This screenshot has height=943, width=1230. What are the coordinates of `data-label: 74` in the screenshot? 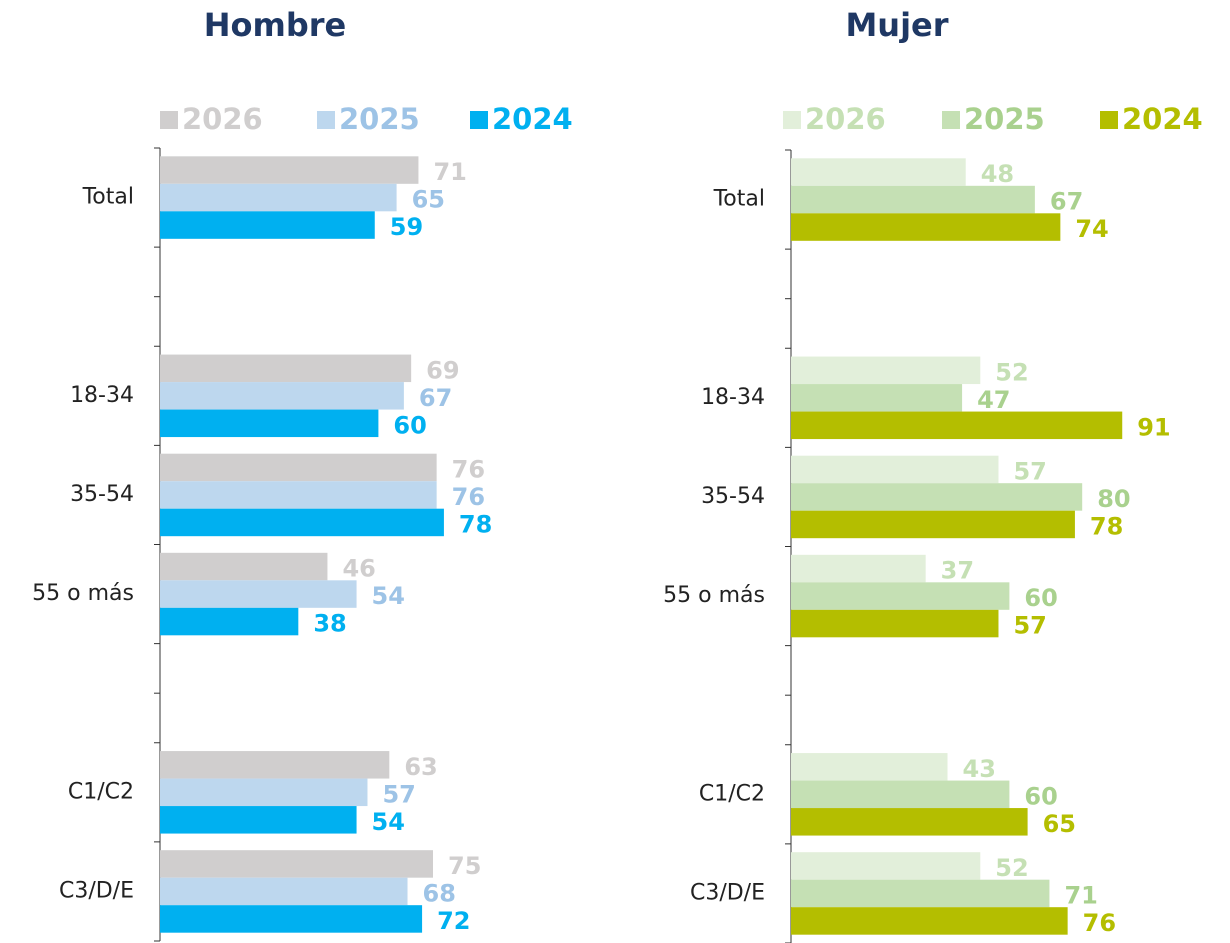 It's located at (1091, 229).